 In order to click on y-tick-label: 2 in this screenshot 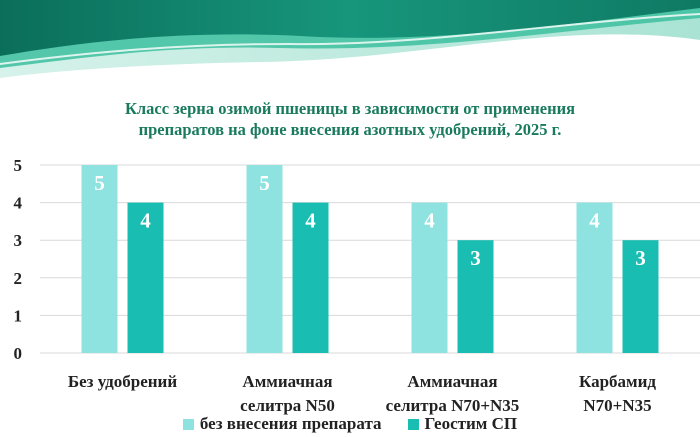, I will do `click(18, 278)`.